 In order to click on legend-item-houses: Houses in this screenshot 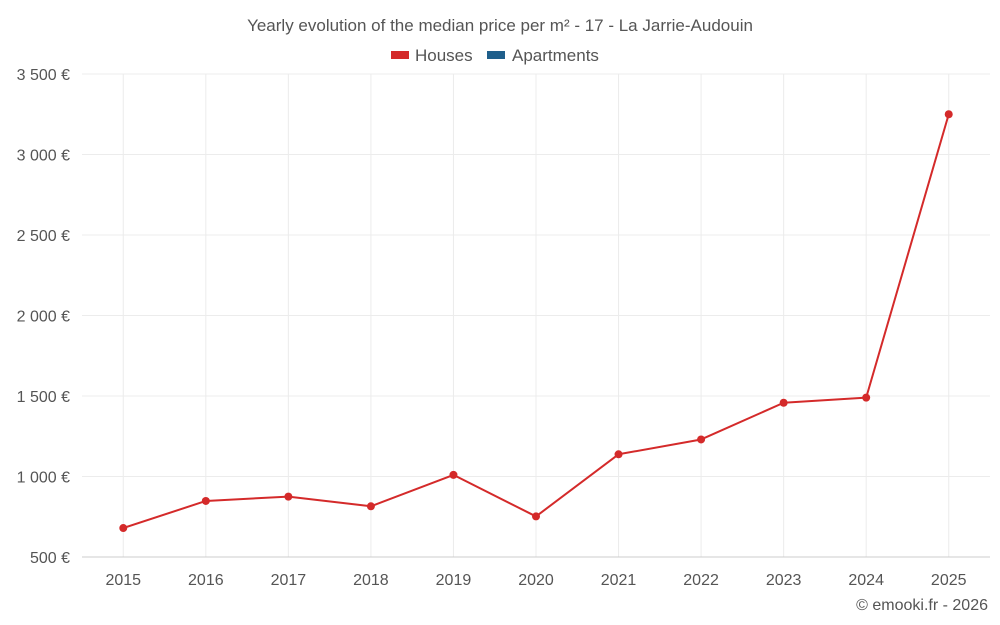, I will do `click(432, 55)`.